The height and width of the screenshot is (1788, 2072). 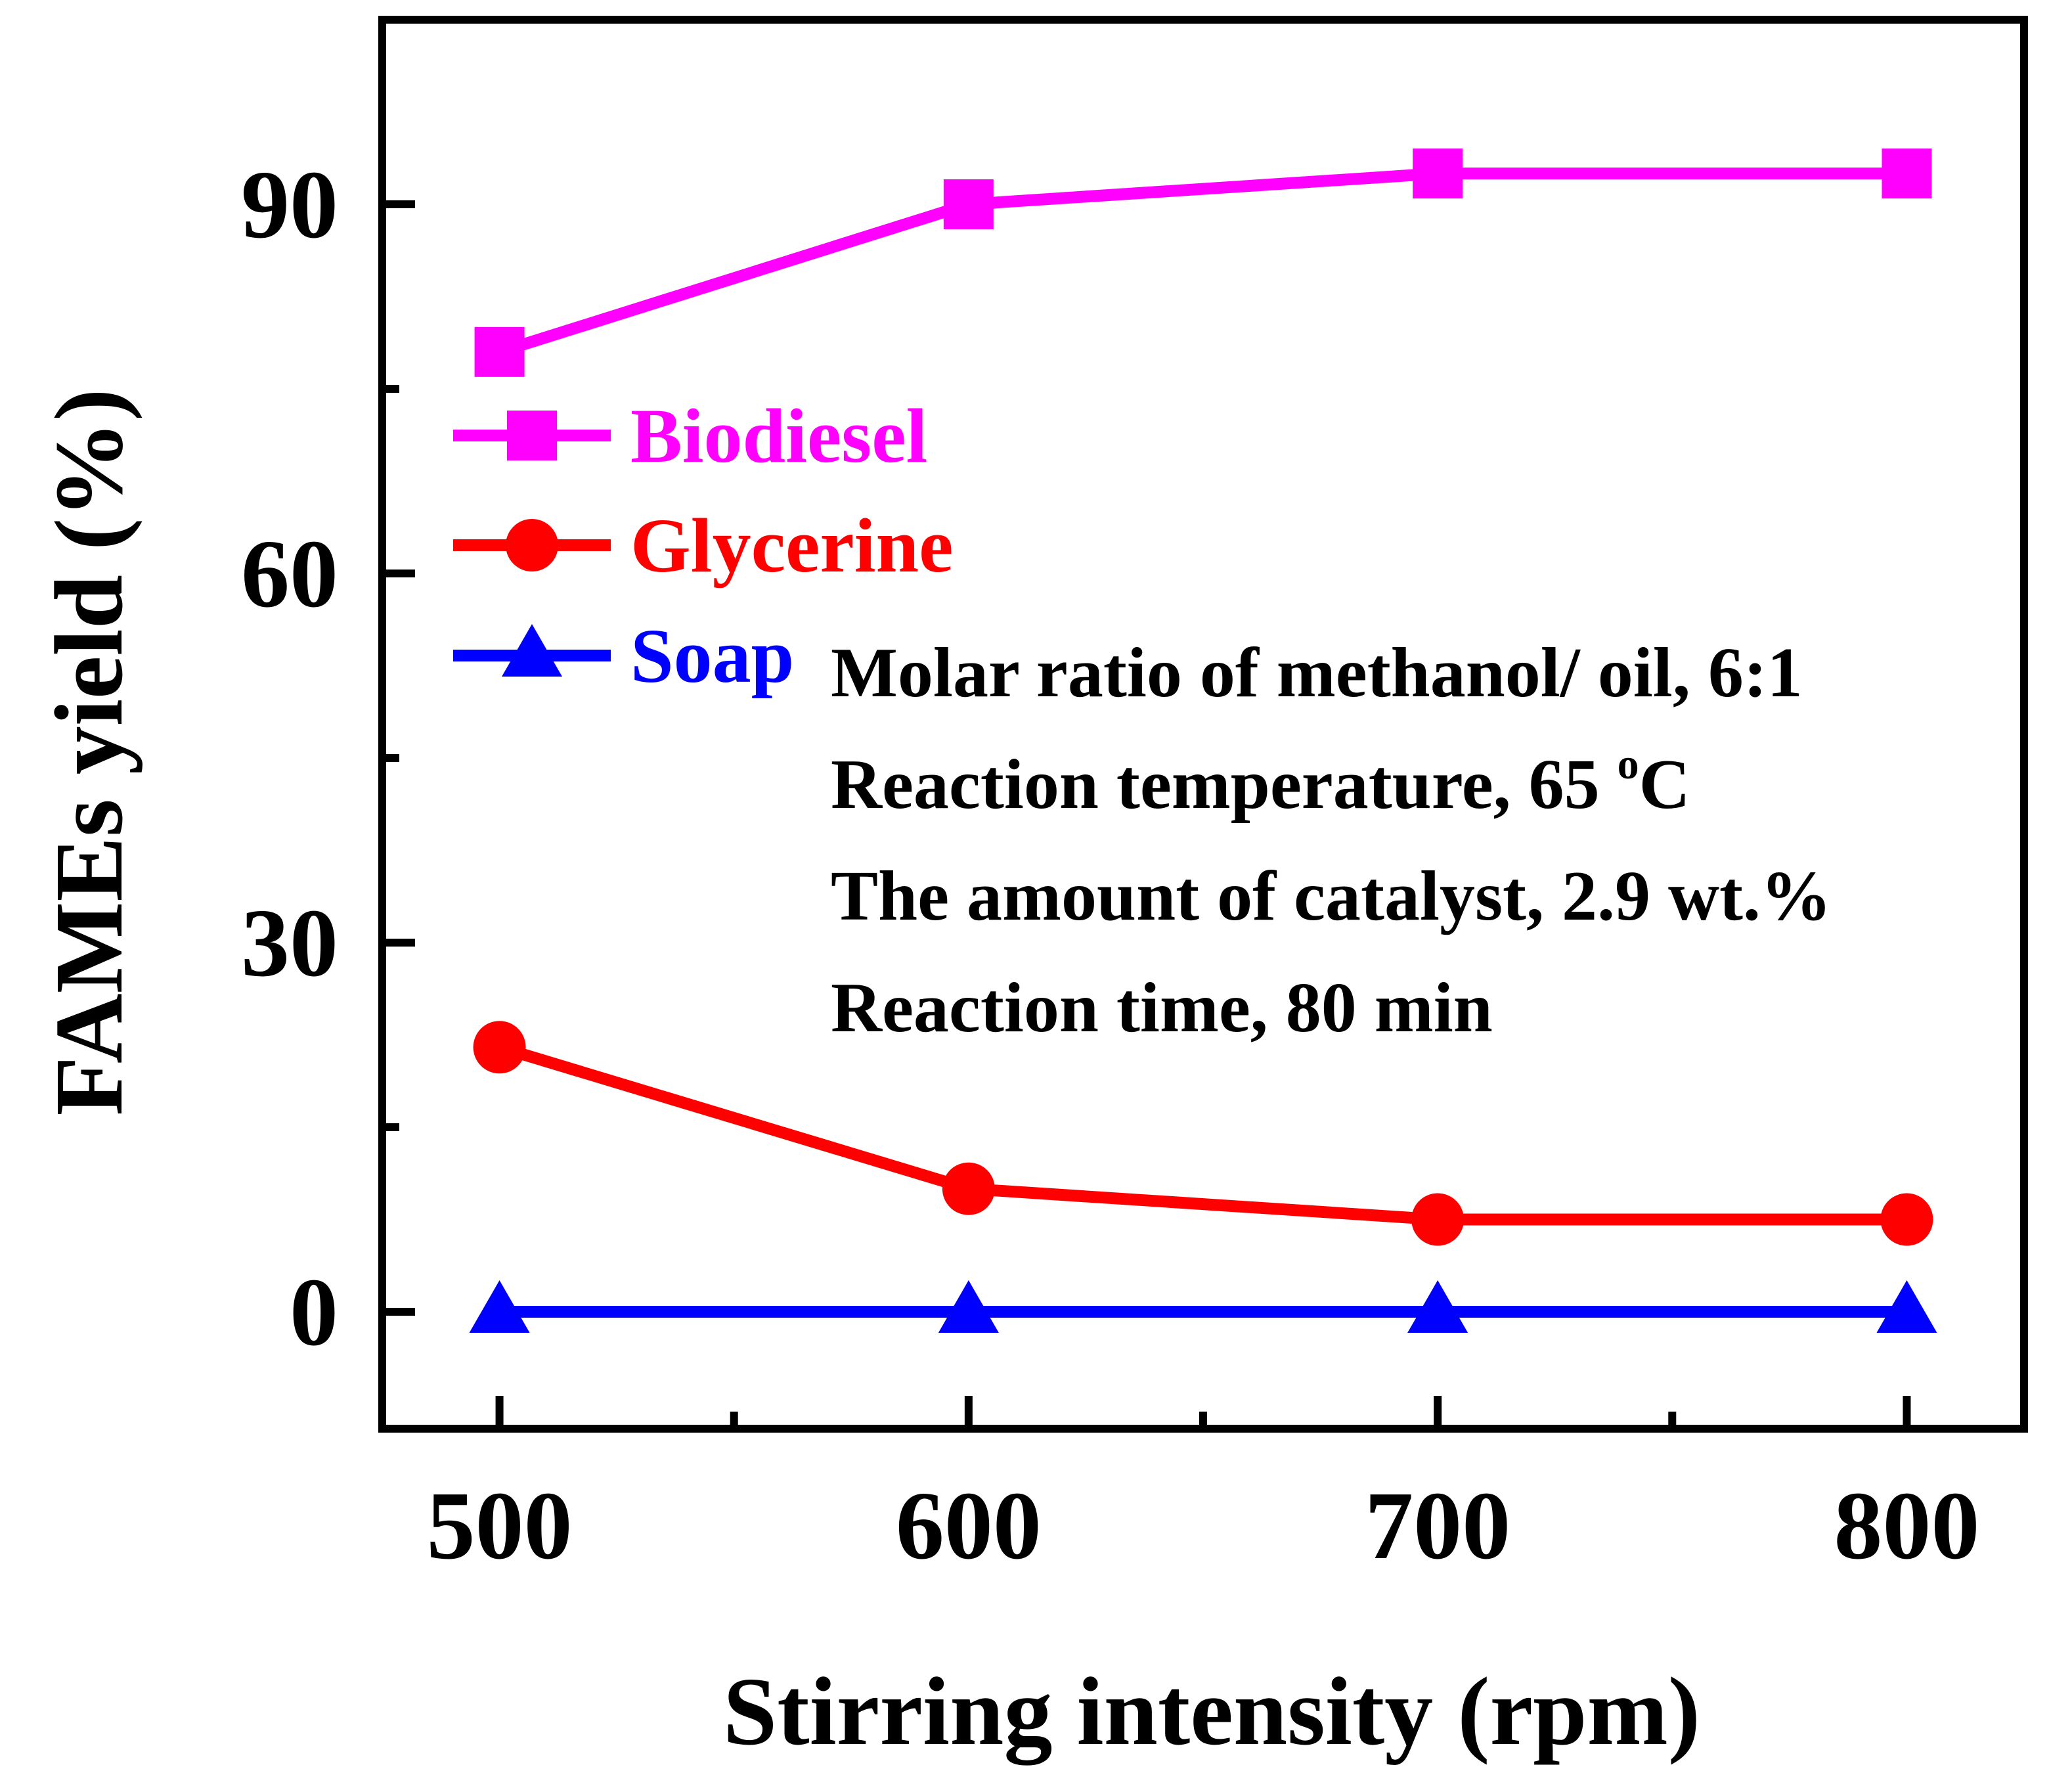 I want to click on series-line-biodiesel, so click(x=1202, y=263).